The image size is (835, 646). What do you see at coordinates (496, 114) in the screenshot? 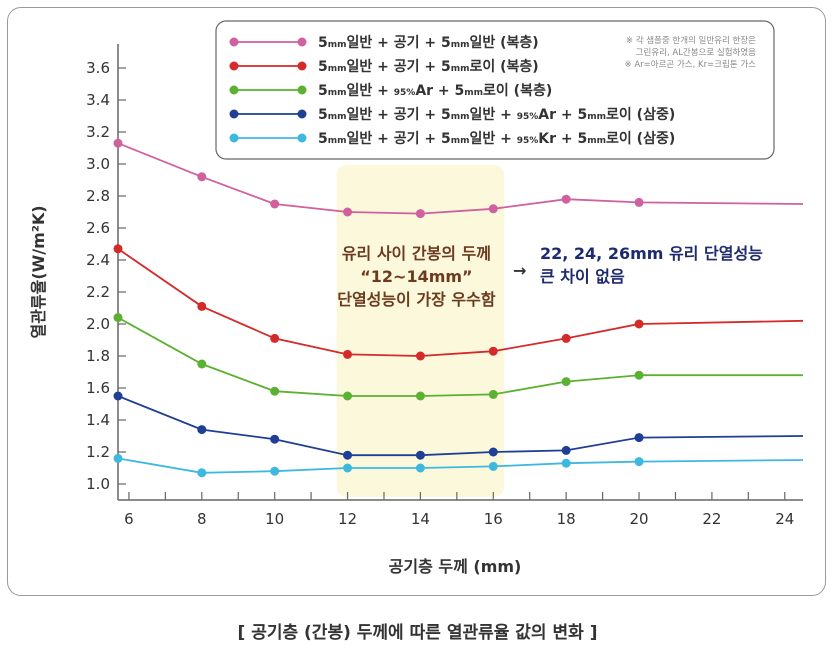
I see `legend-entry-4: 5mm일반 + 공기 + 5mm일반 + 95%Ar + 5mm로이 (삼중)` at bounding box center [496, 114].